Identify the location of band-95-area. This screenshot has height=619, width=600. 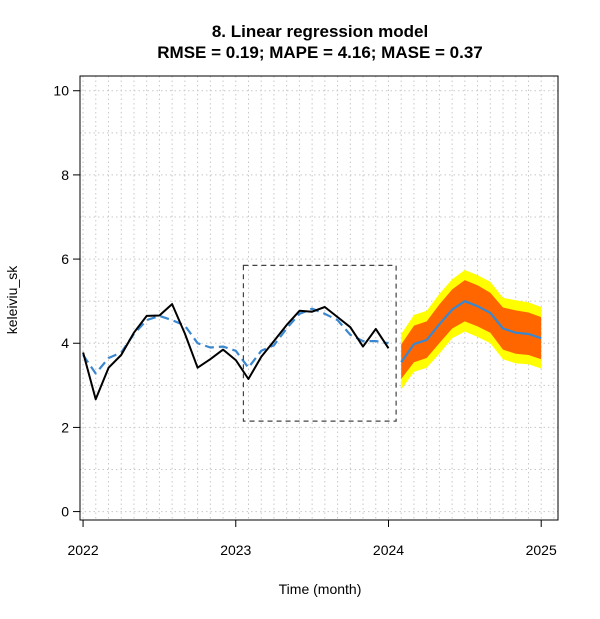
(471, 330).